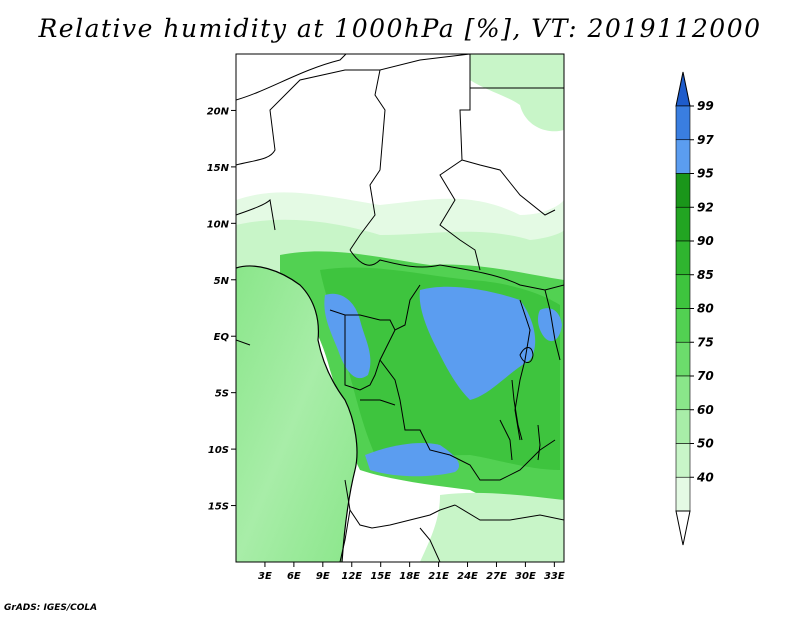 The image size is (800, 618). What do you see at coordinates (218, 224) in the screenshot?
I see `y-tick-label: 10N` at bounding box center [218, 224].